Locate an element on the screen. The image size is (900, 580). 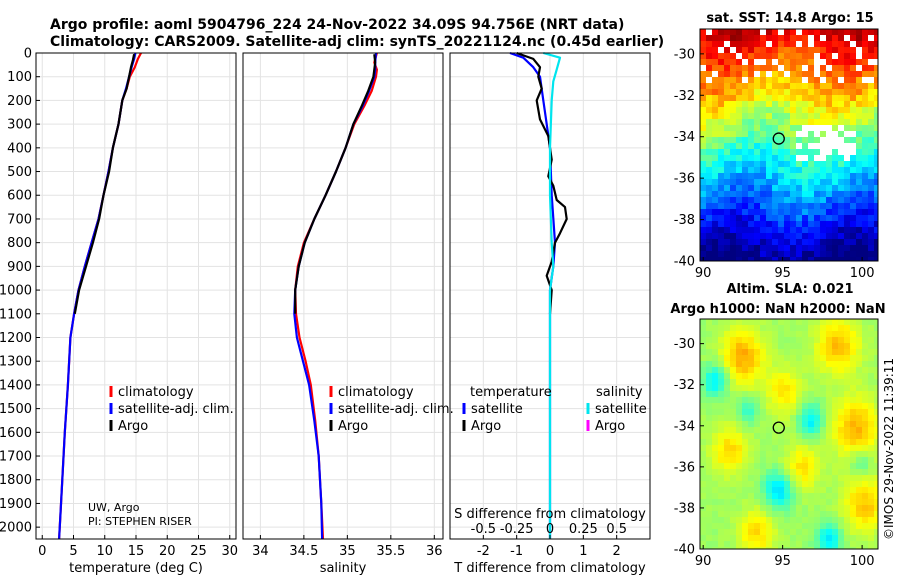
y-tick-label: 1600 is located at coordinates (16, 433).